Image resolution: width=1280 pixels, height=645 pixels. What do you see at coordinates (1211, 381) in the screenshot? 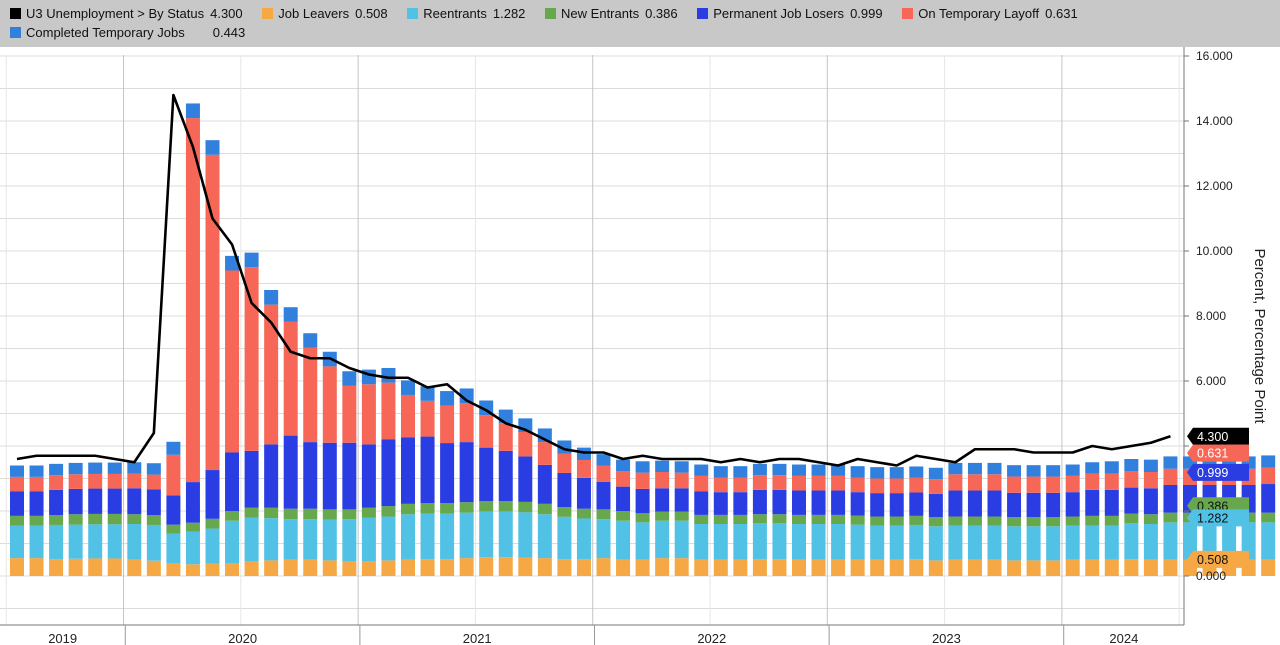
I see `y-tick-label: 6.000` at bounding box center [1211, 381].